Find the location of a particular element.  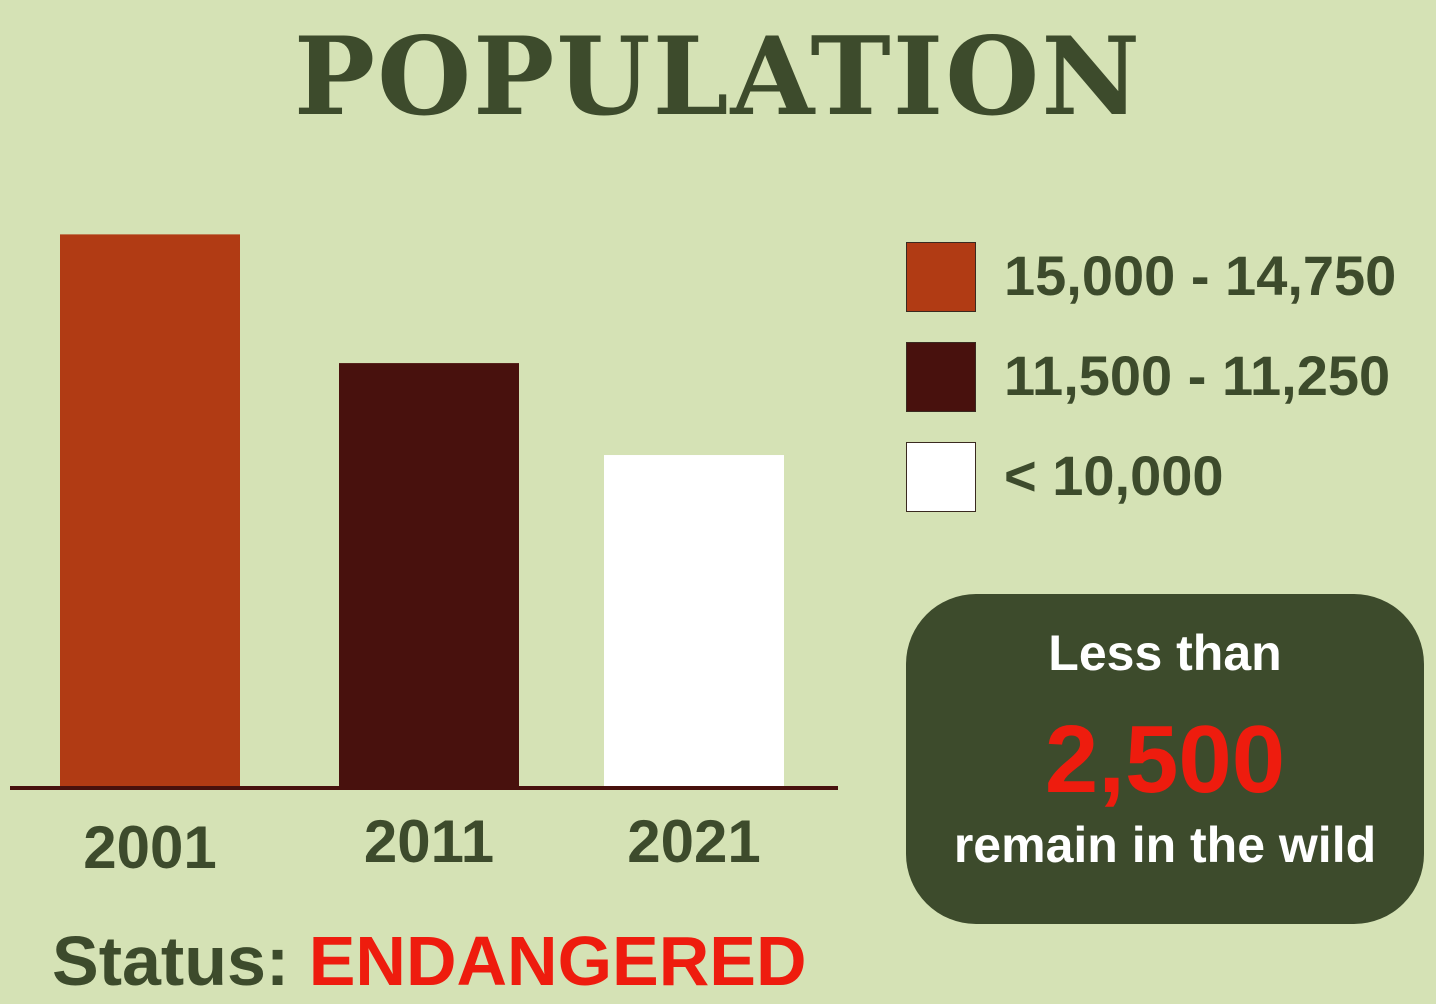

legend-label-2: 11,500 - 11,250 is located at coordinates (1197, 375).